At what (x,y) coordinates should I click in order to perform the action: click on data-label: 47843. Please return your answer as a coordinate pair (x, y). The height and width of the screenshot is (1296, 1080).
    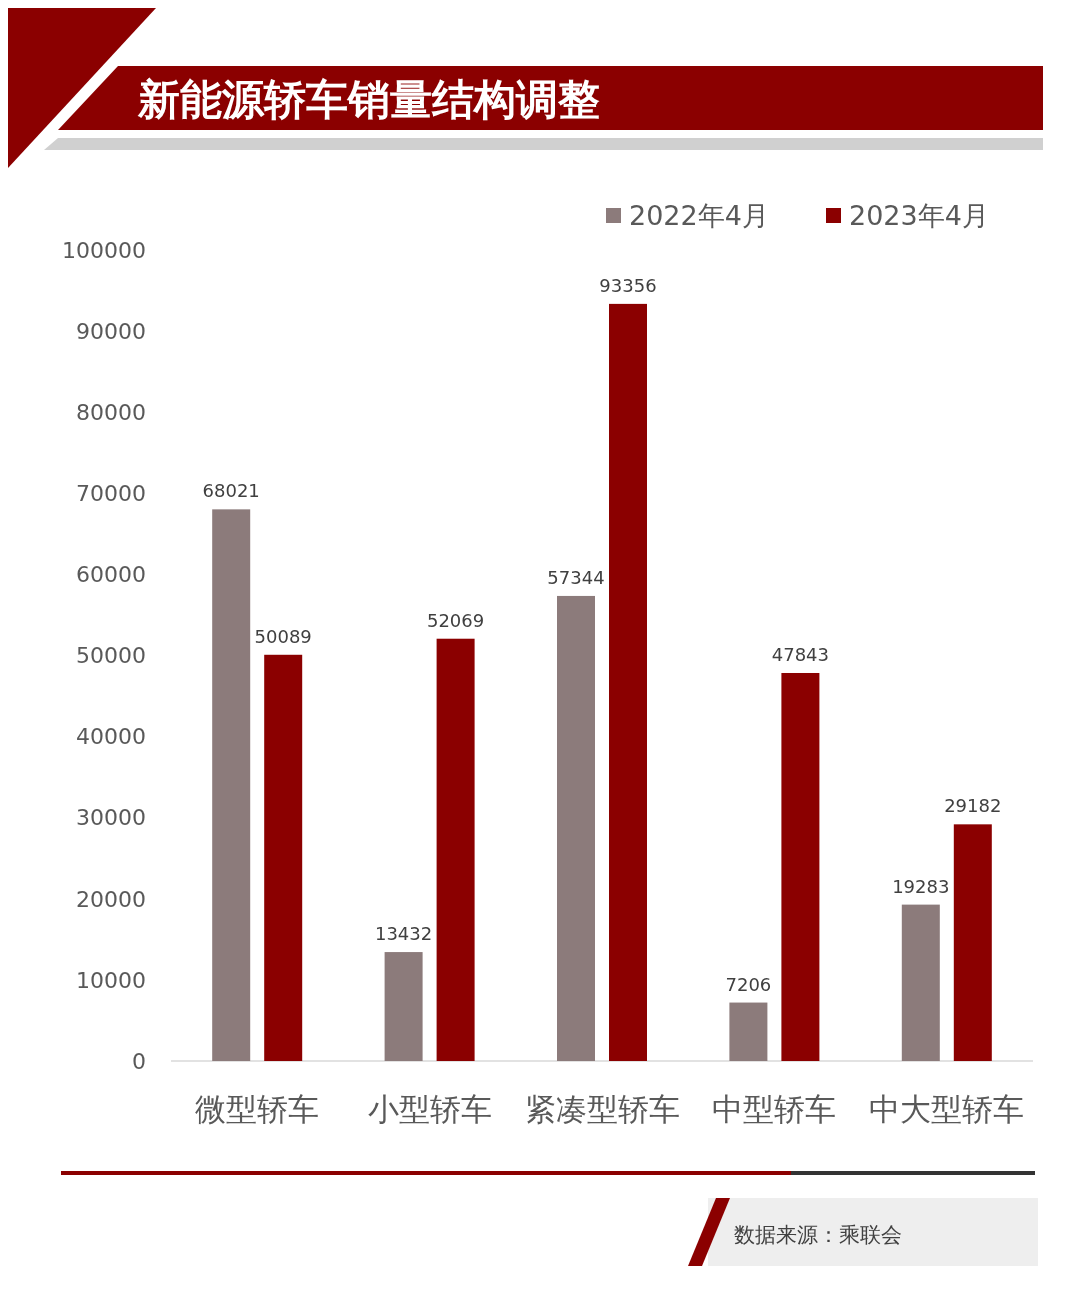
    Looking at the image, I should click on (800, 654).